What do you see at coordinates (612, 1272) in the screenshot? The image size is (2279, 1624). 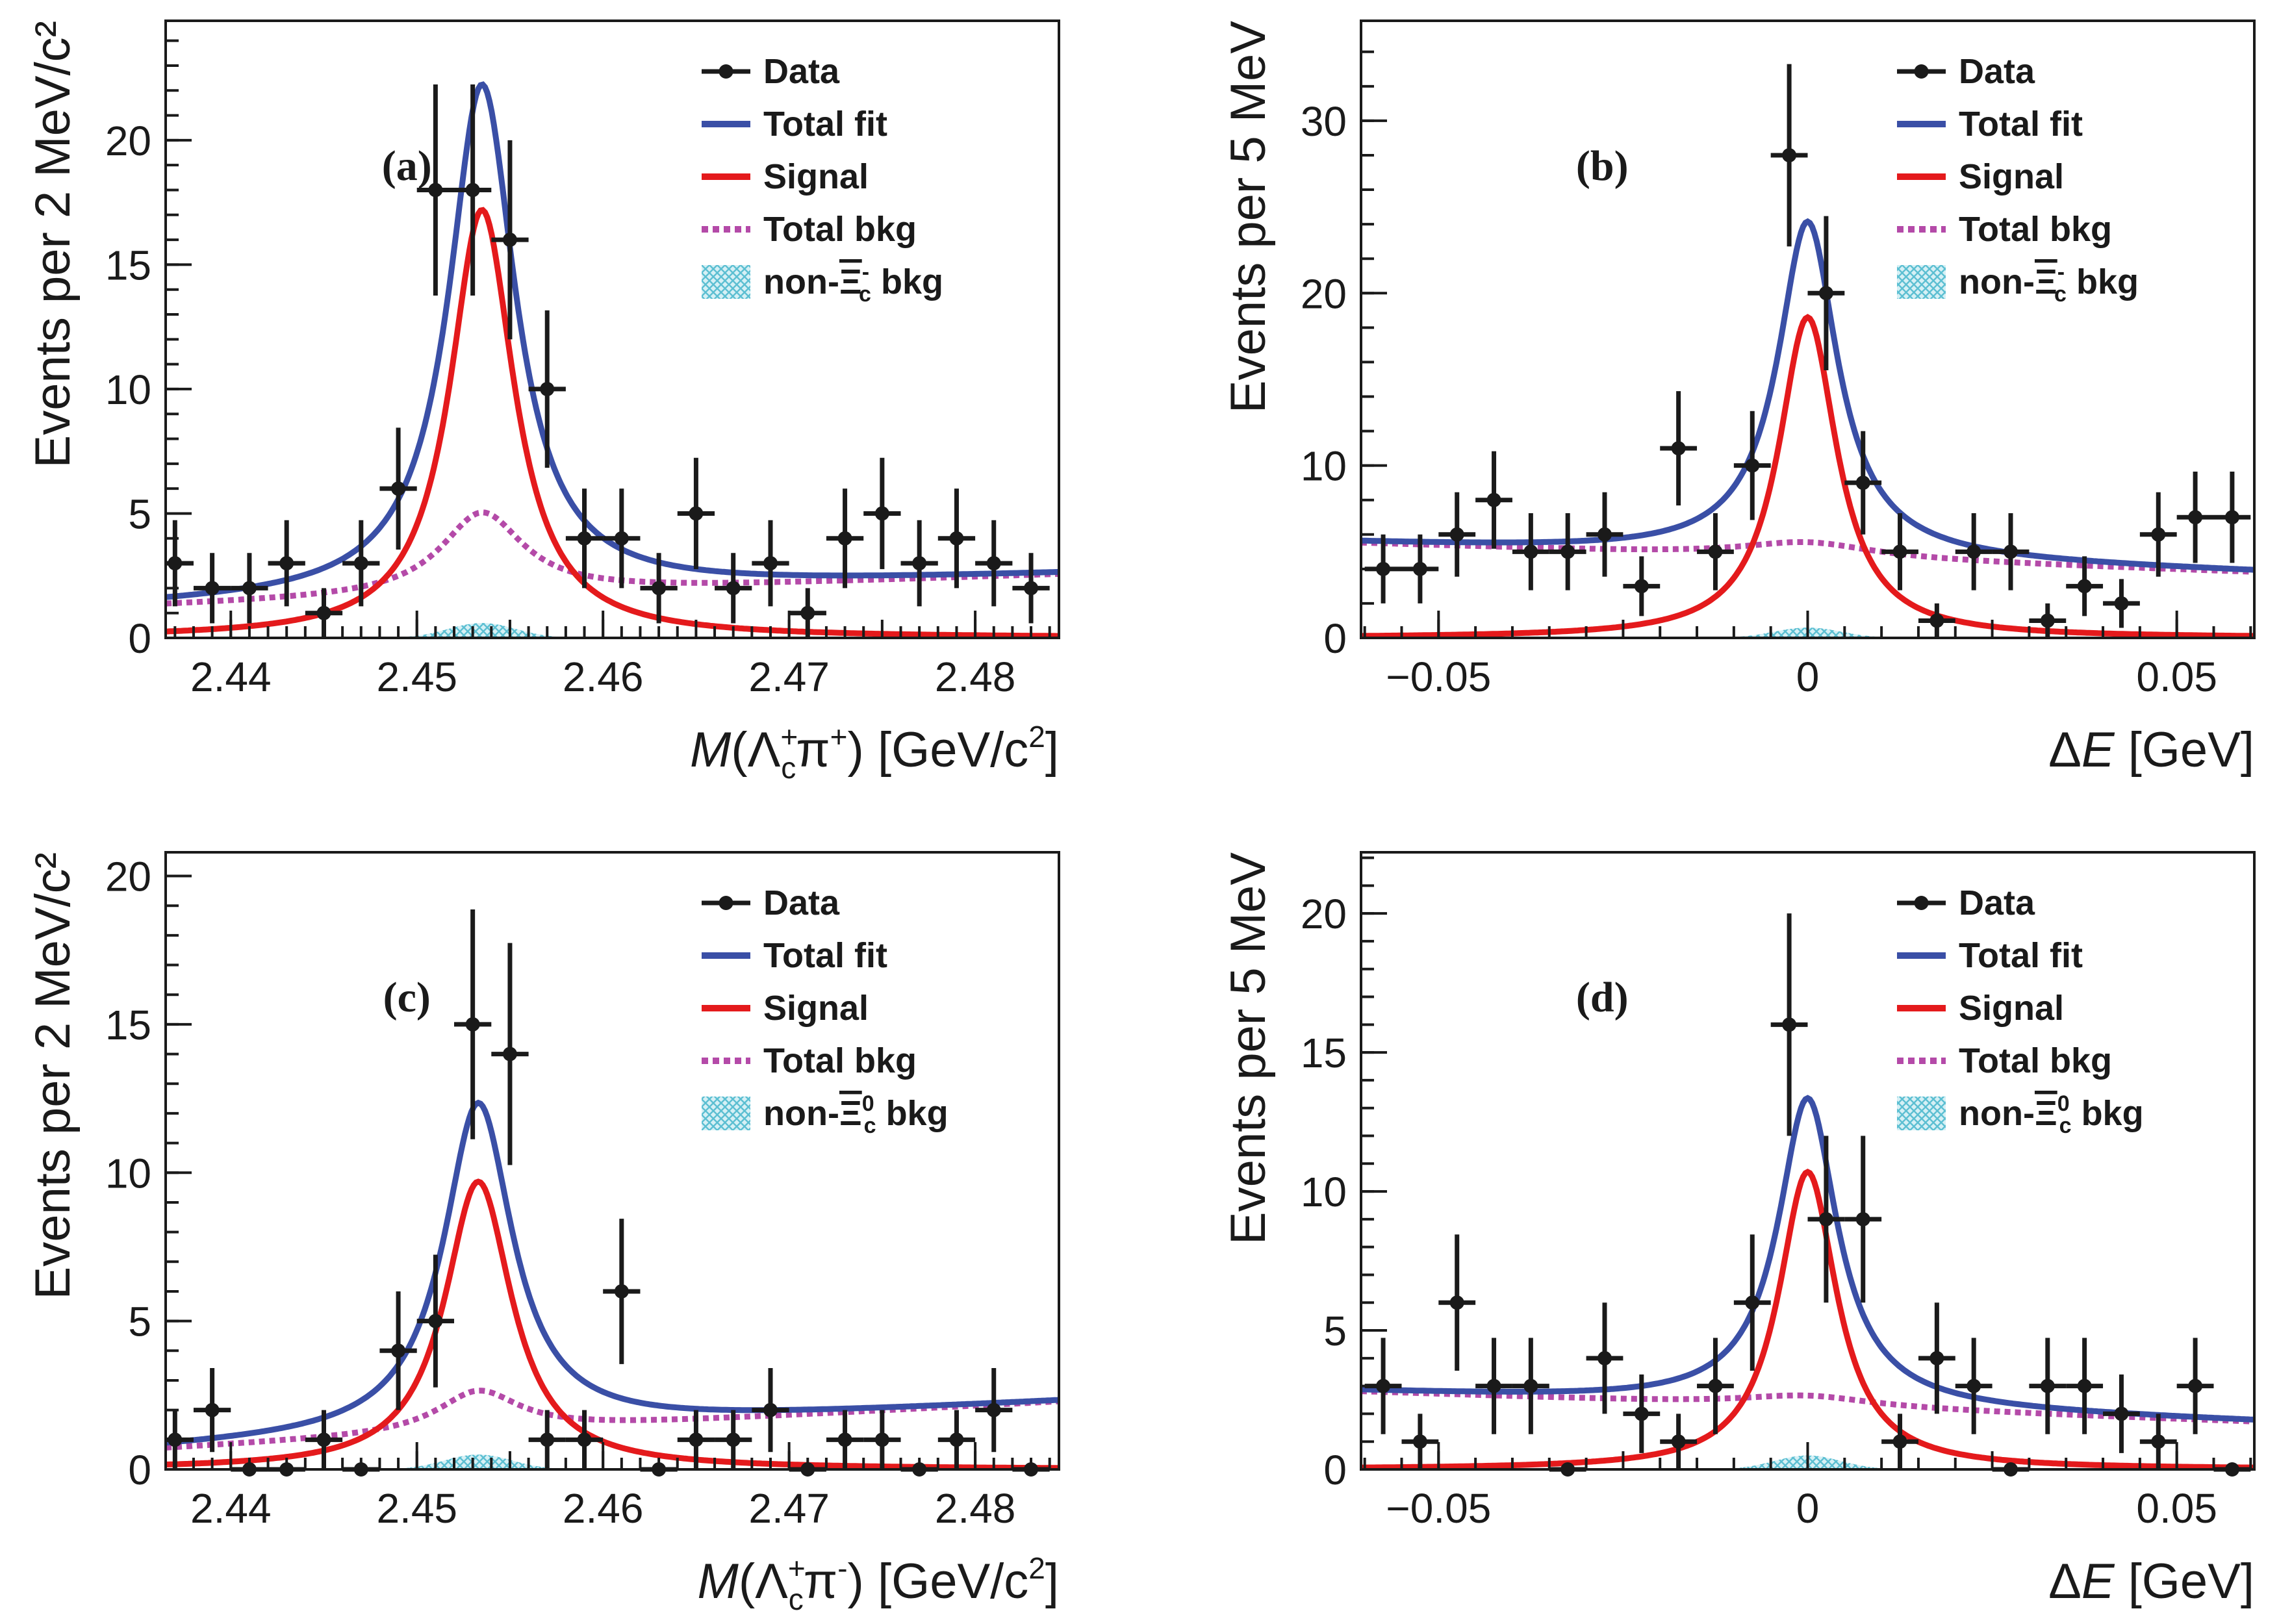 I see `total-fit-curve` at bounding box center [612, 1272].